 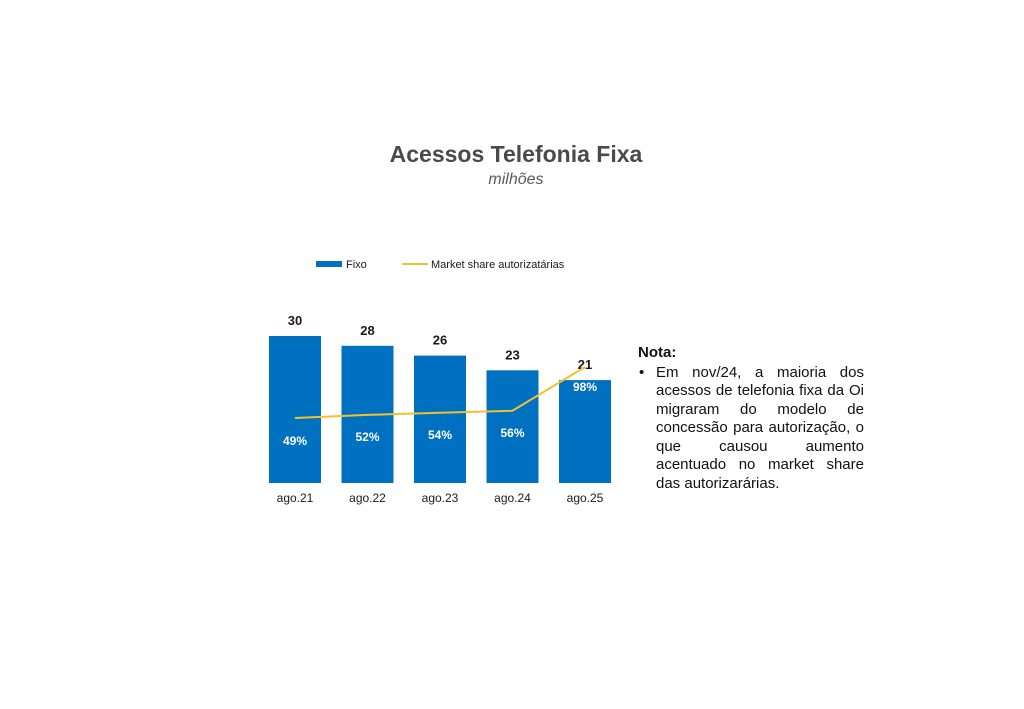 I want to click on bar-fixo-ago.24, so click(x=512, y=426).